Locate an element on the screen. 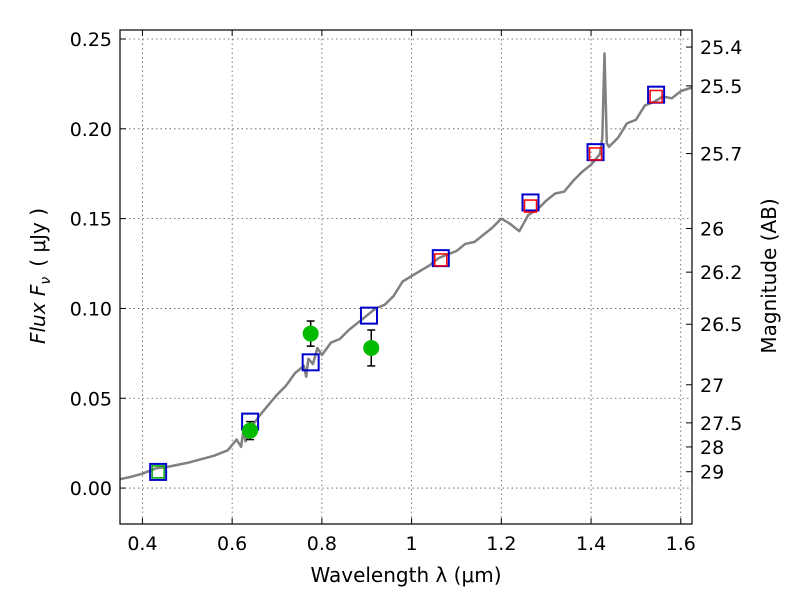 This screenshot has width=800, height=600. x-axis-title: Wavelength λ (μm) is located at coordinates (405, 575).